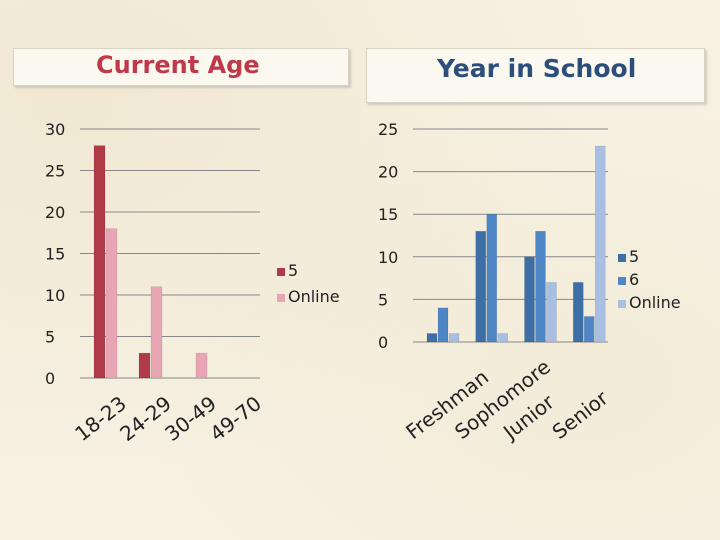  What do you see at coordinates (388, 214) in the screenshot?
I see `school-ytick-label-15: 15` at bounding box center [388, 214].